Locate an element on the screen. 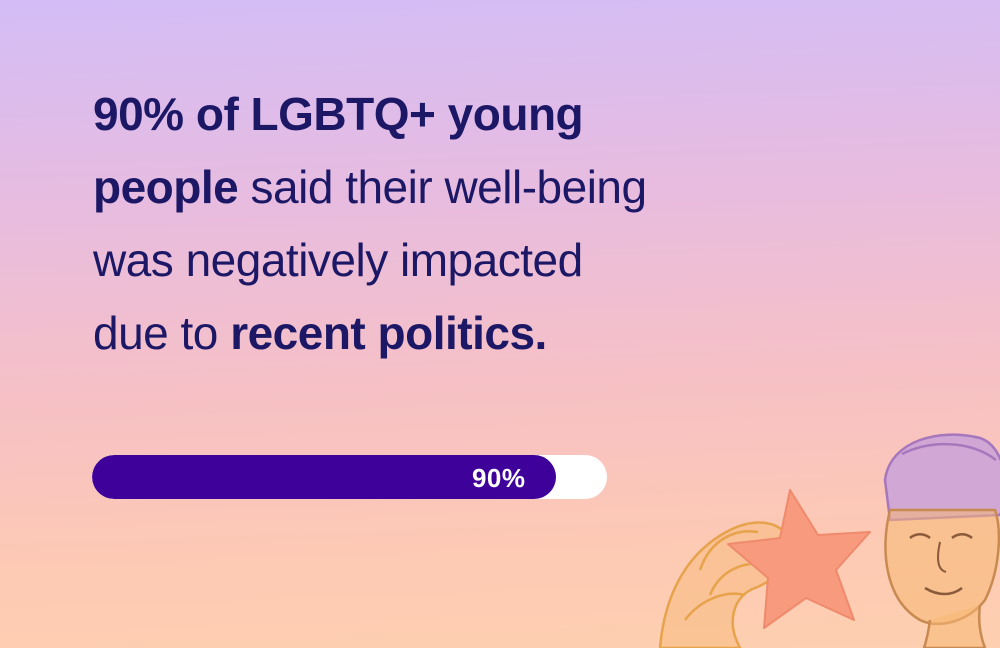  headline-text: said their well-being is located at coordinates (443, 187).